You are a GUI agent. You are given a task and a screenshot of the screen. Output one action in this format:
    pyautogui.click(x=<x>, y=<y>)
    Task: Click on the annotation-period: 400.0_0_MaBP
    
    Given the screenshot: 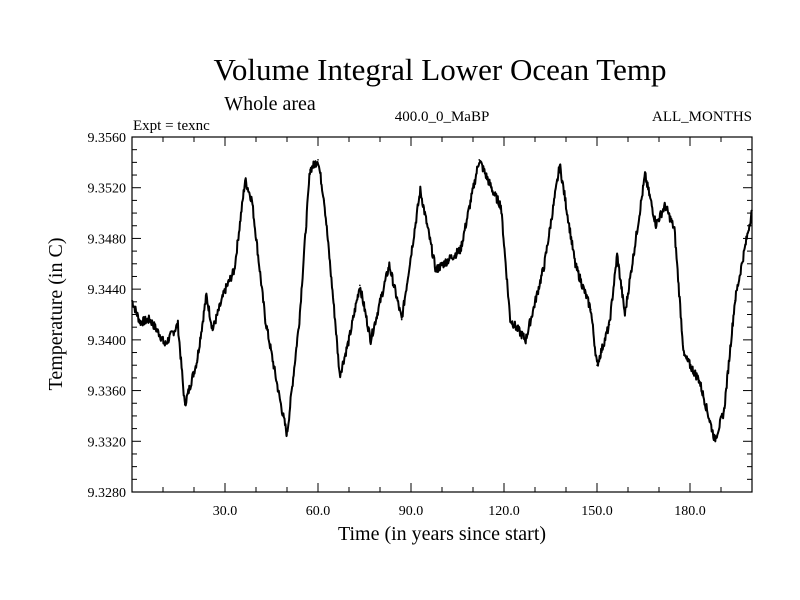 What is the action you would take?
    pyautogui.click(x=442, y=117)
    